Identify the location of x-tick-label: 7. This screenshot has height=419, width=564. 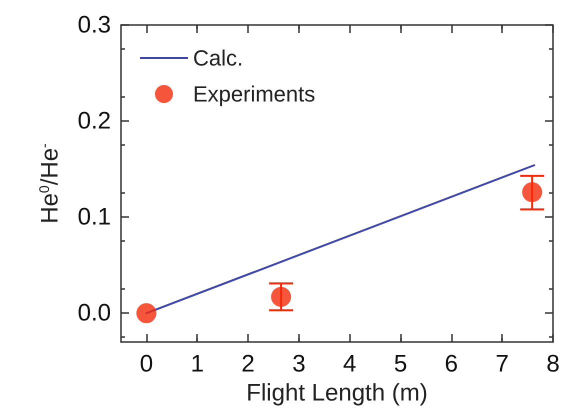
(502, 364).